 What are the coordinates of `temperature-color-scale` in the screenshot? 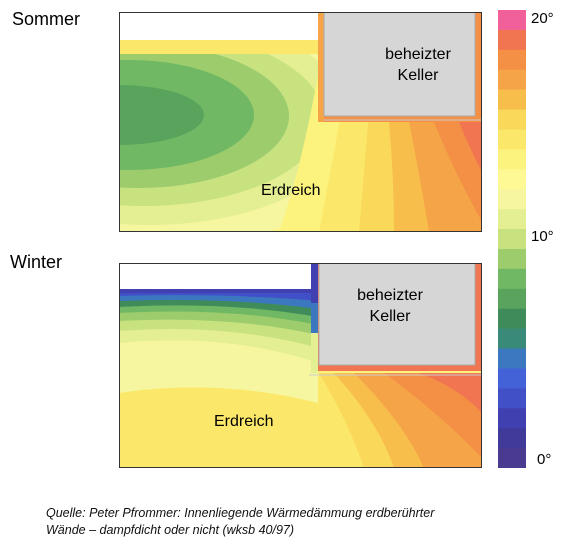 It's located at (512, 239).